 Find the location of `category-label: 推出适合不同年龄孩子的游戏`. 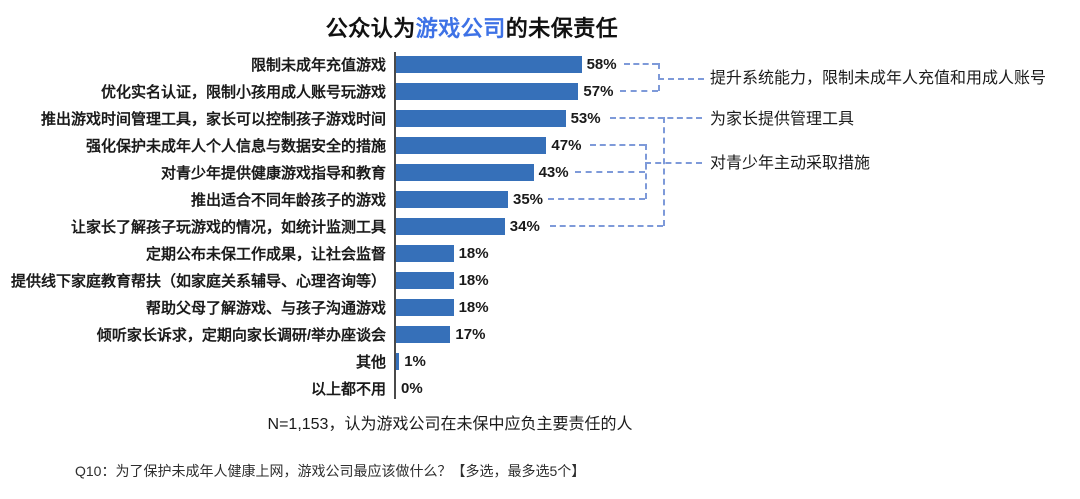

category-label: 推出适合不同年龄孩子的游戏 is located at coordinates (288, 200).